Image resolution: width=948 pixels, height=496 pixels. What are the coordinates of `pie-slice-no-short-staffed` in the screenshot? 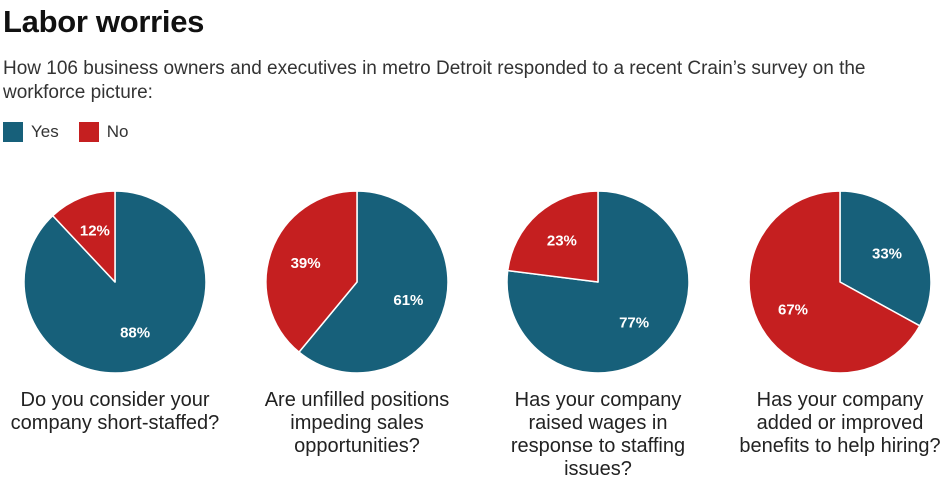 It's located at (83, 236).